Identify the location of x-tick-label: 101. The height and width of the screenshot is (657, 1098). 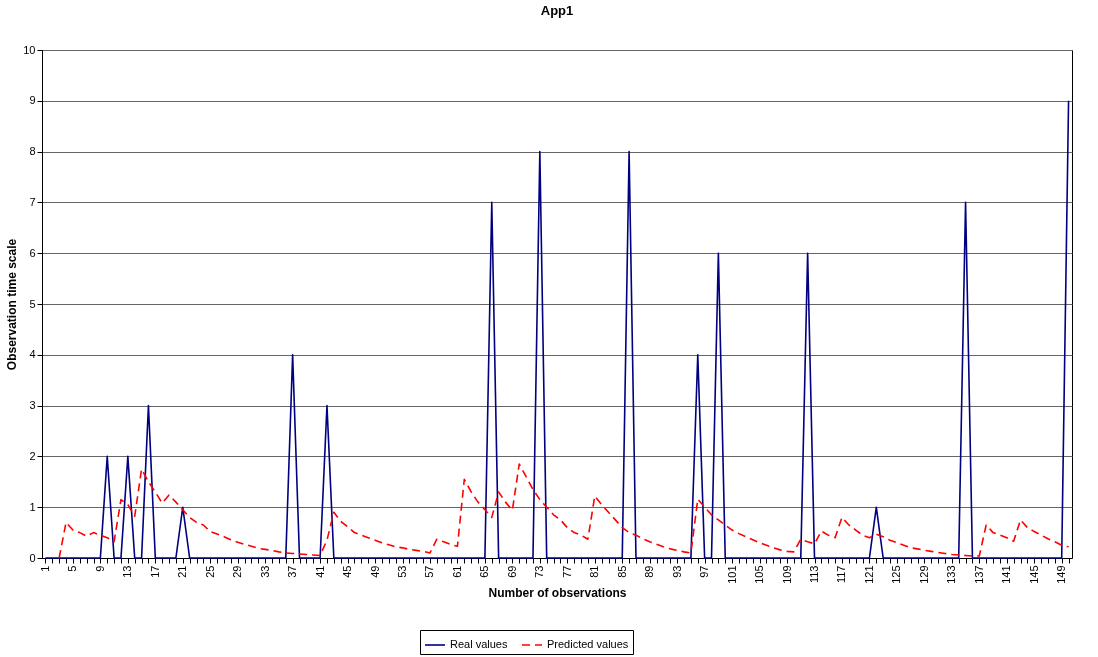
(731, 574).